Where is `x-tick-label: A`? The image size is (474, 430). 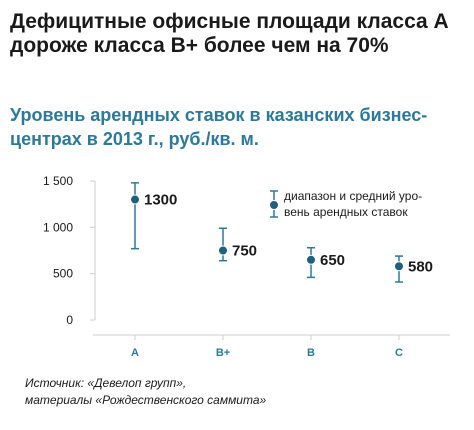
x-tick-label: A is located at coordinates (135, 353).